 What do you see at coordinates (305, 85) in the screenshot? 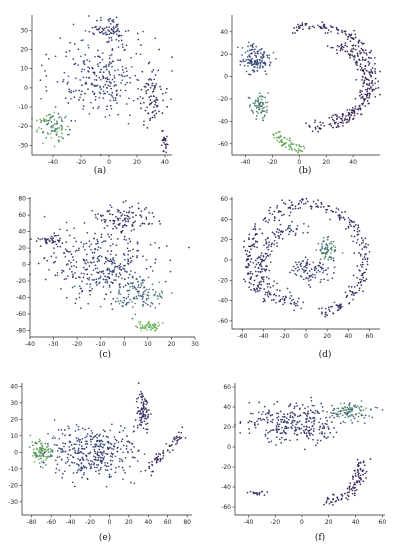
I see `axis-spines` at bounding box center [305, 85].